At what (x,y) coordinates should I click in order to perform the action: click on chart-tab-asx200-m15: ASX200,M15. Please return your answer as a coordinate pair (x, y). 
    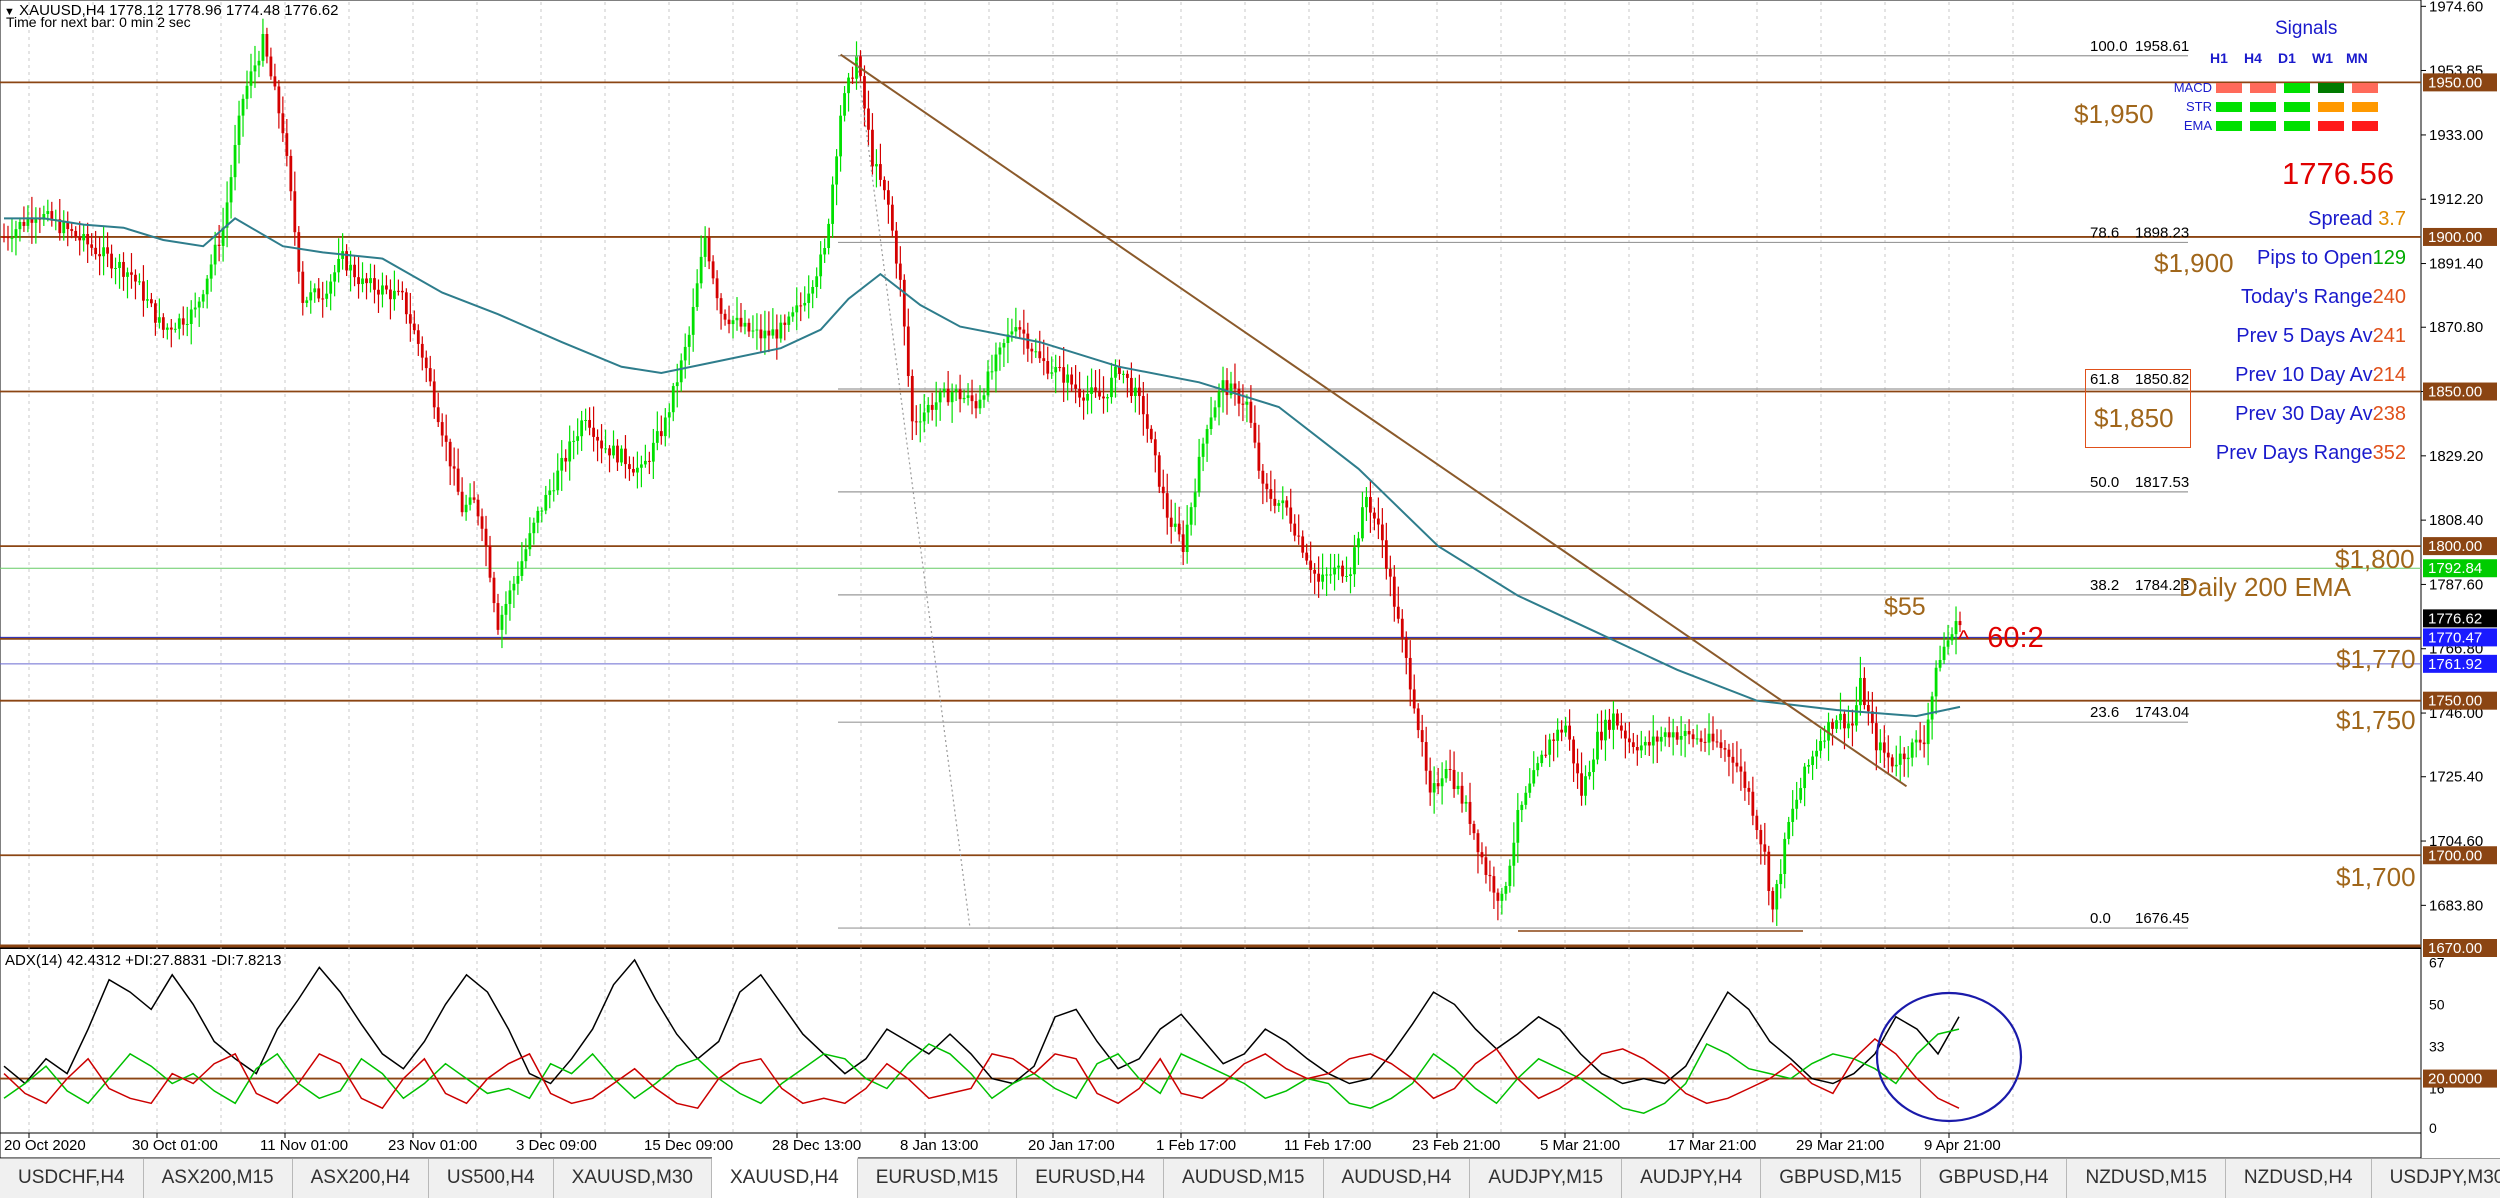
    Looking at the image, I should click on (218, 1178).